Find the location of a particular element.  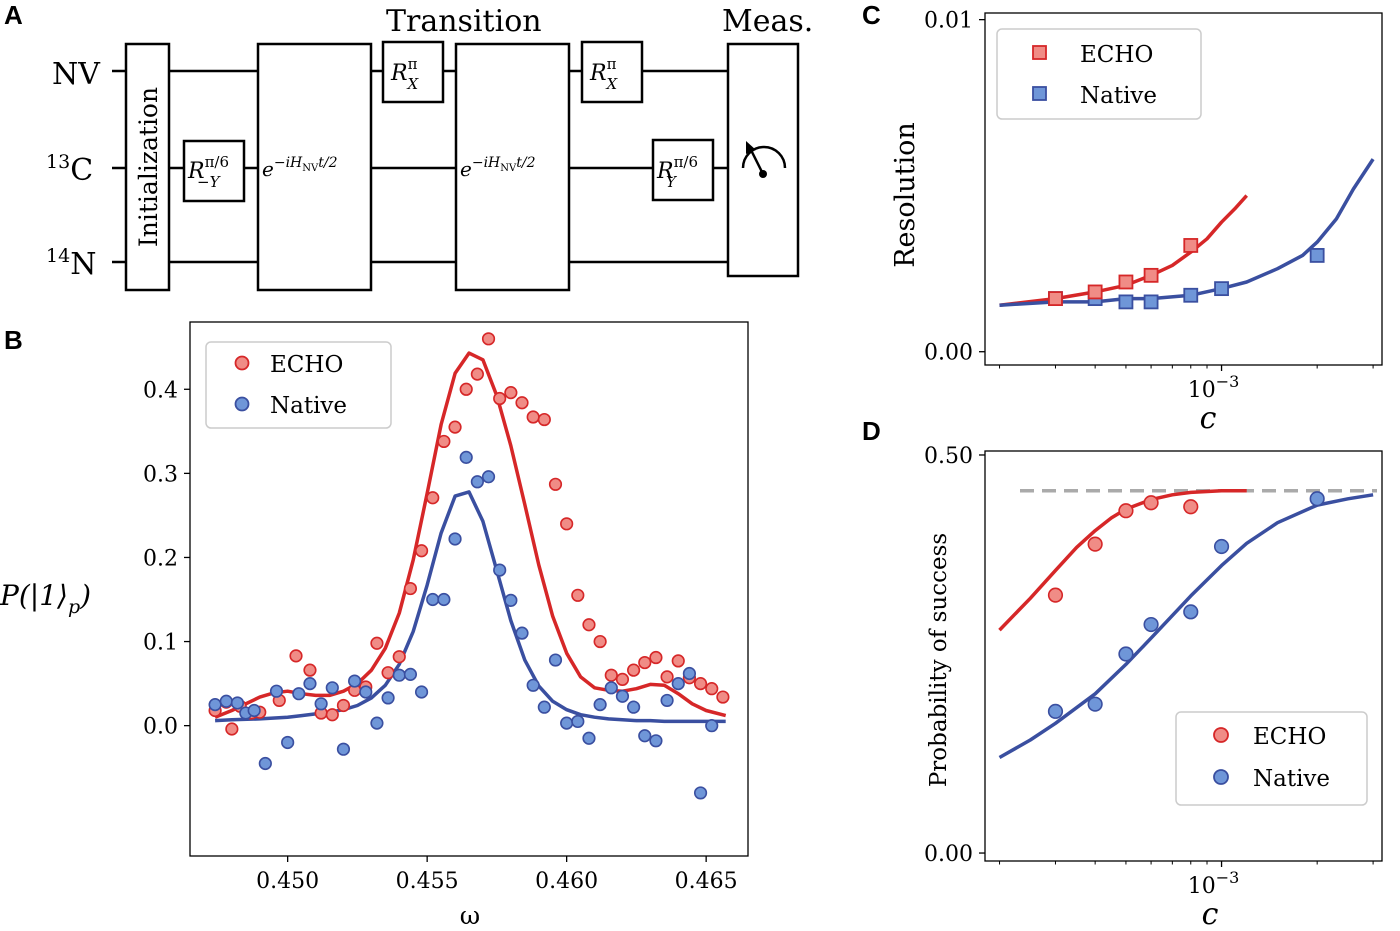

chart-d-xlabel: c is located at coordinates (1210, 914).